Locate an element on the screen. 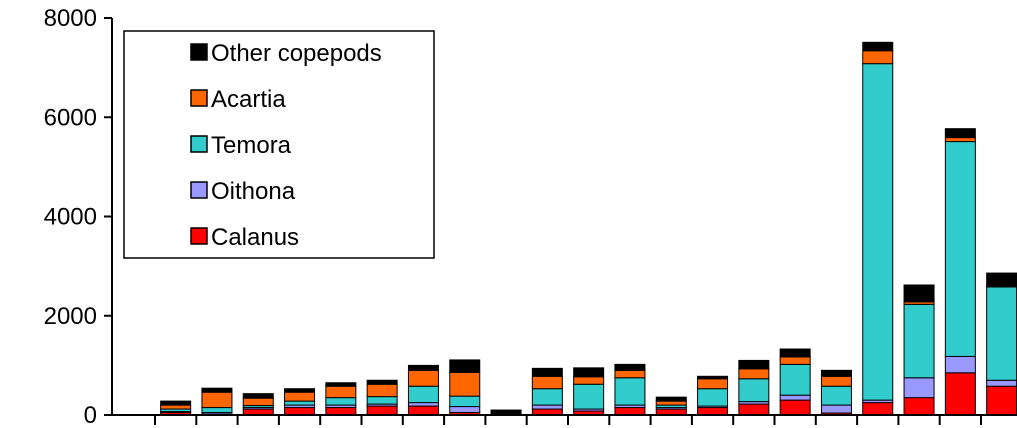 The image size is (1017, 428). x-axis is located at coordinates (564, 419).